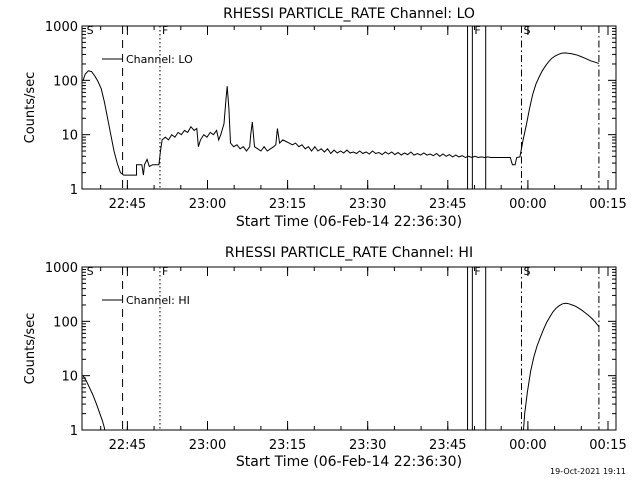  Describe the element at coordinates (349, 14) in the screenshot. I see `chart-title: RHESSI PARTICLE_RATE Channel: LO` at that location.